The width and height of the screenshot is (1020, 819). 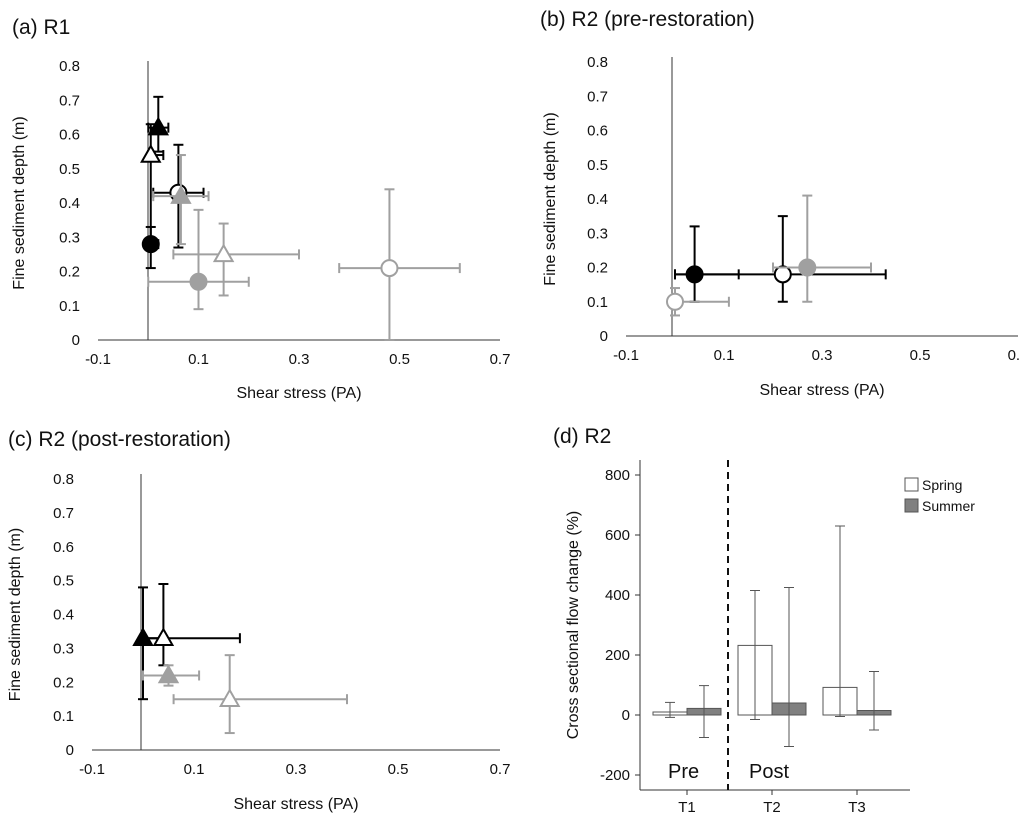 I want to click on y-tick-label: 800, so click(x=617, y=475).